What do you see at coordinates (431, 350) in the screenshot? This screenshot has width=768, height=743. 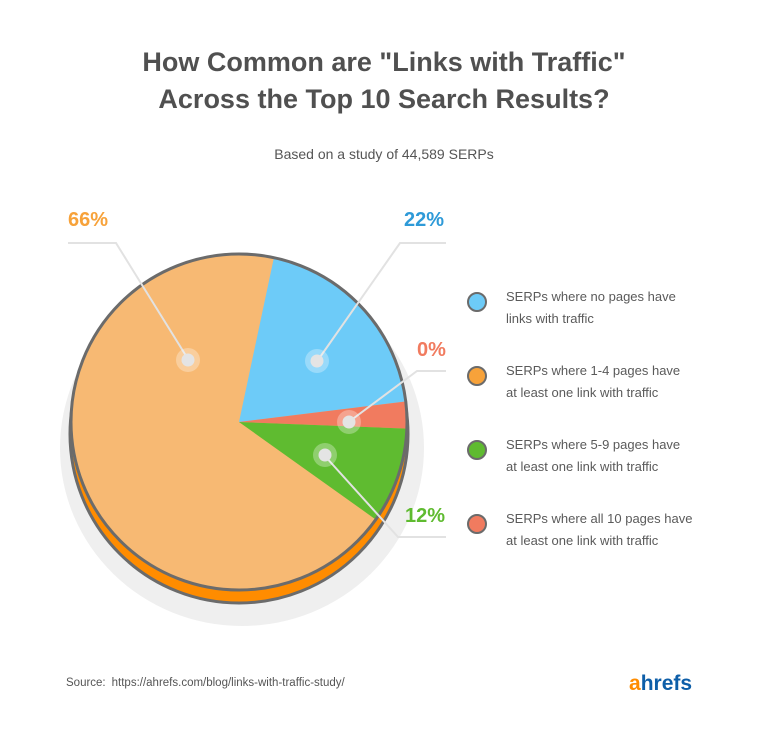 I see `label-red-percent: 0%` at bounding box center [431, 350].